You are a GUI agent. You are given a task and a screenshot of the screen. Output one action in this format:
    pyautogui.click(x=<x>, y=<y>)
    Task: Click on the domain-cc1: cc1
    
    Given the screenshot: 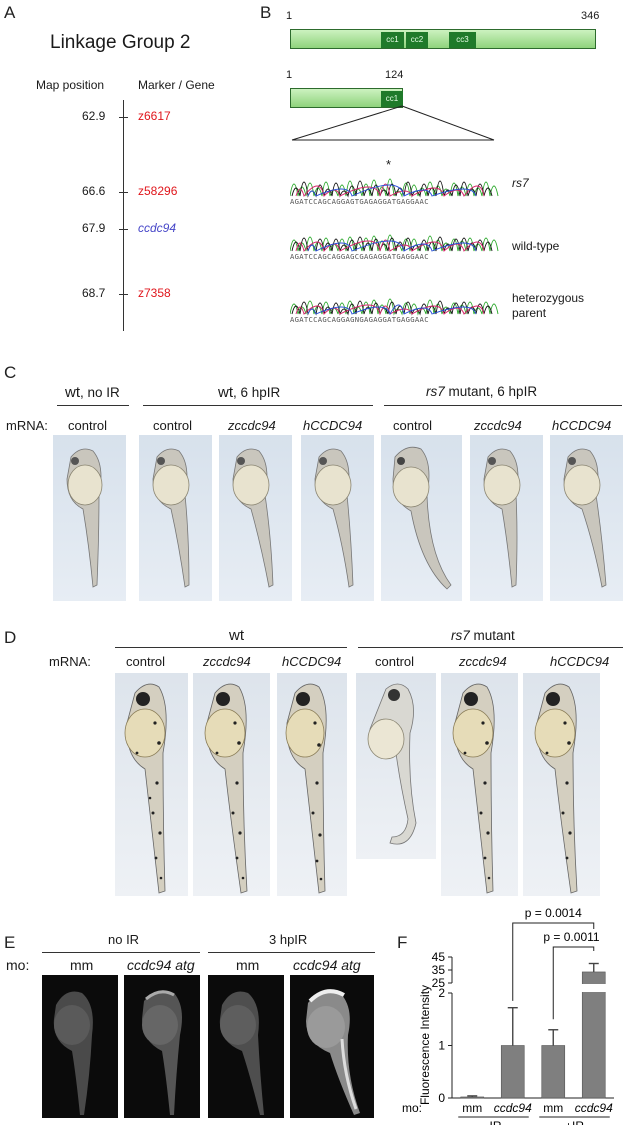 What is the action you would take?
    pyautogui.click(x=392, y=40)
    